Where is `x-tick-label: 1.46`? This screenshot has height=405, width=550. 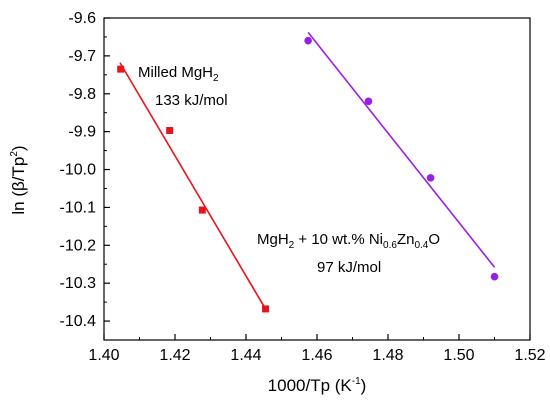 x-tick-label: 1.46 is located at coordinates (316, 355).